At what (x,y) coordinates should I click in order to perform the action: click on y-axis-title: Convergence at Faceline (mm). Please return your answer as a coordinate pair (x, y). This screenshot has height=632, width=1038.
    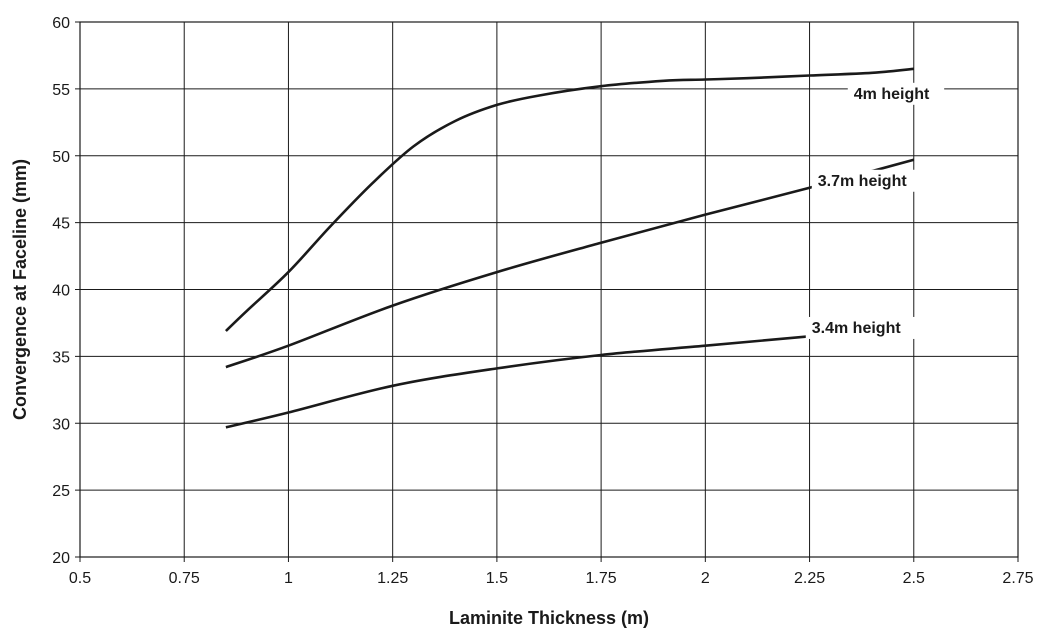
    Looking at the image, I should click on (20, 289).